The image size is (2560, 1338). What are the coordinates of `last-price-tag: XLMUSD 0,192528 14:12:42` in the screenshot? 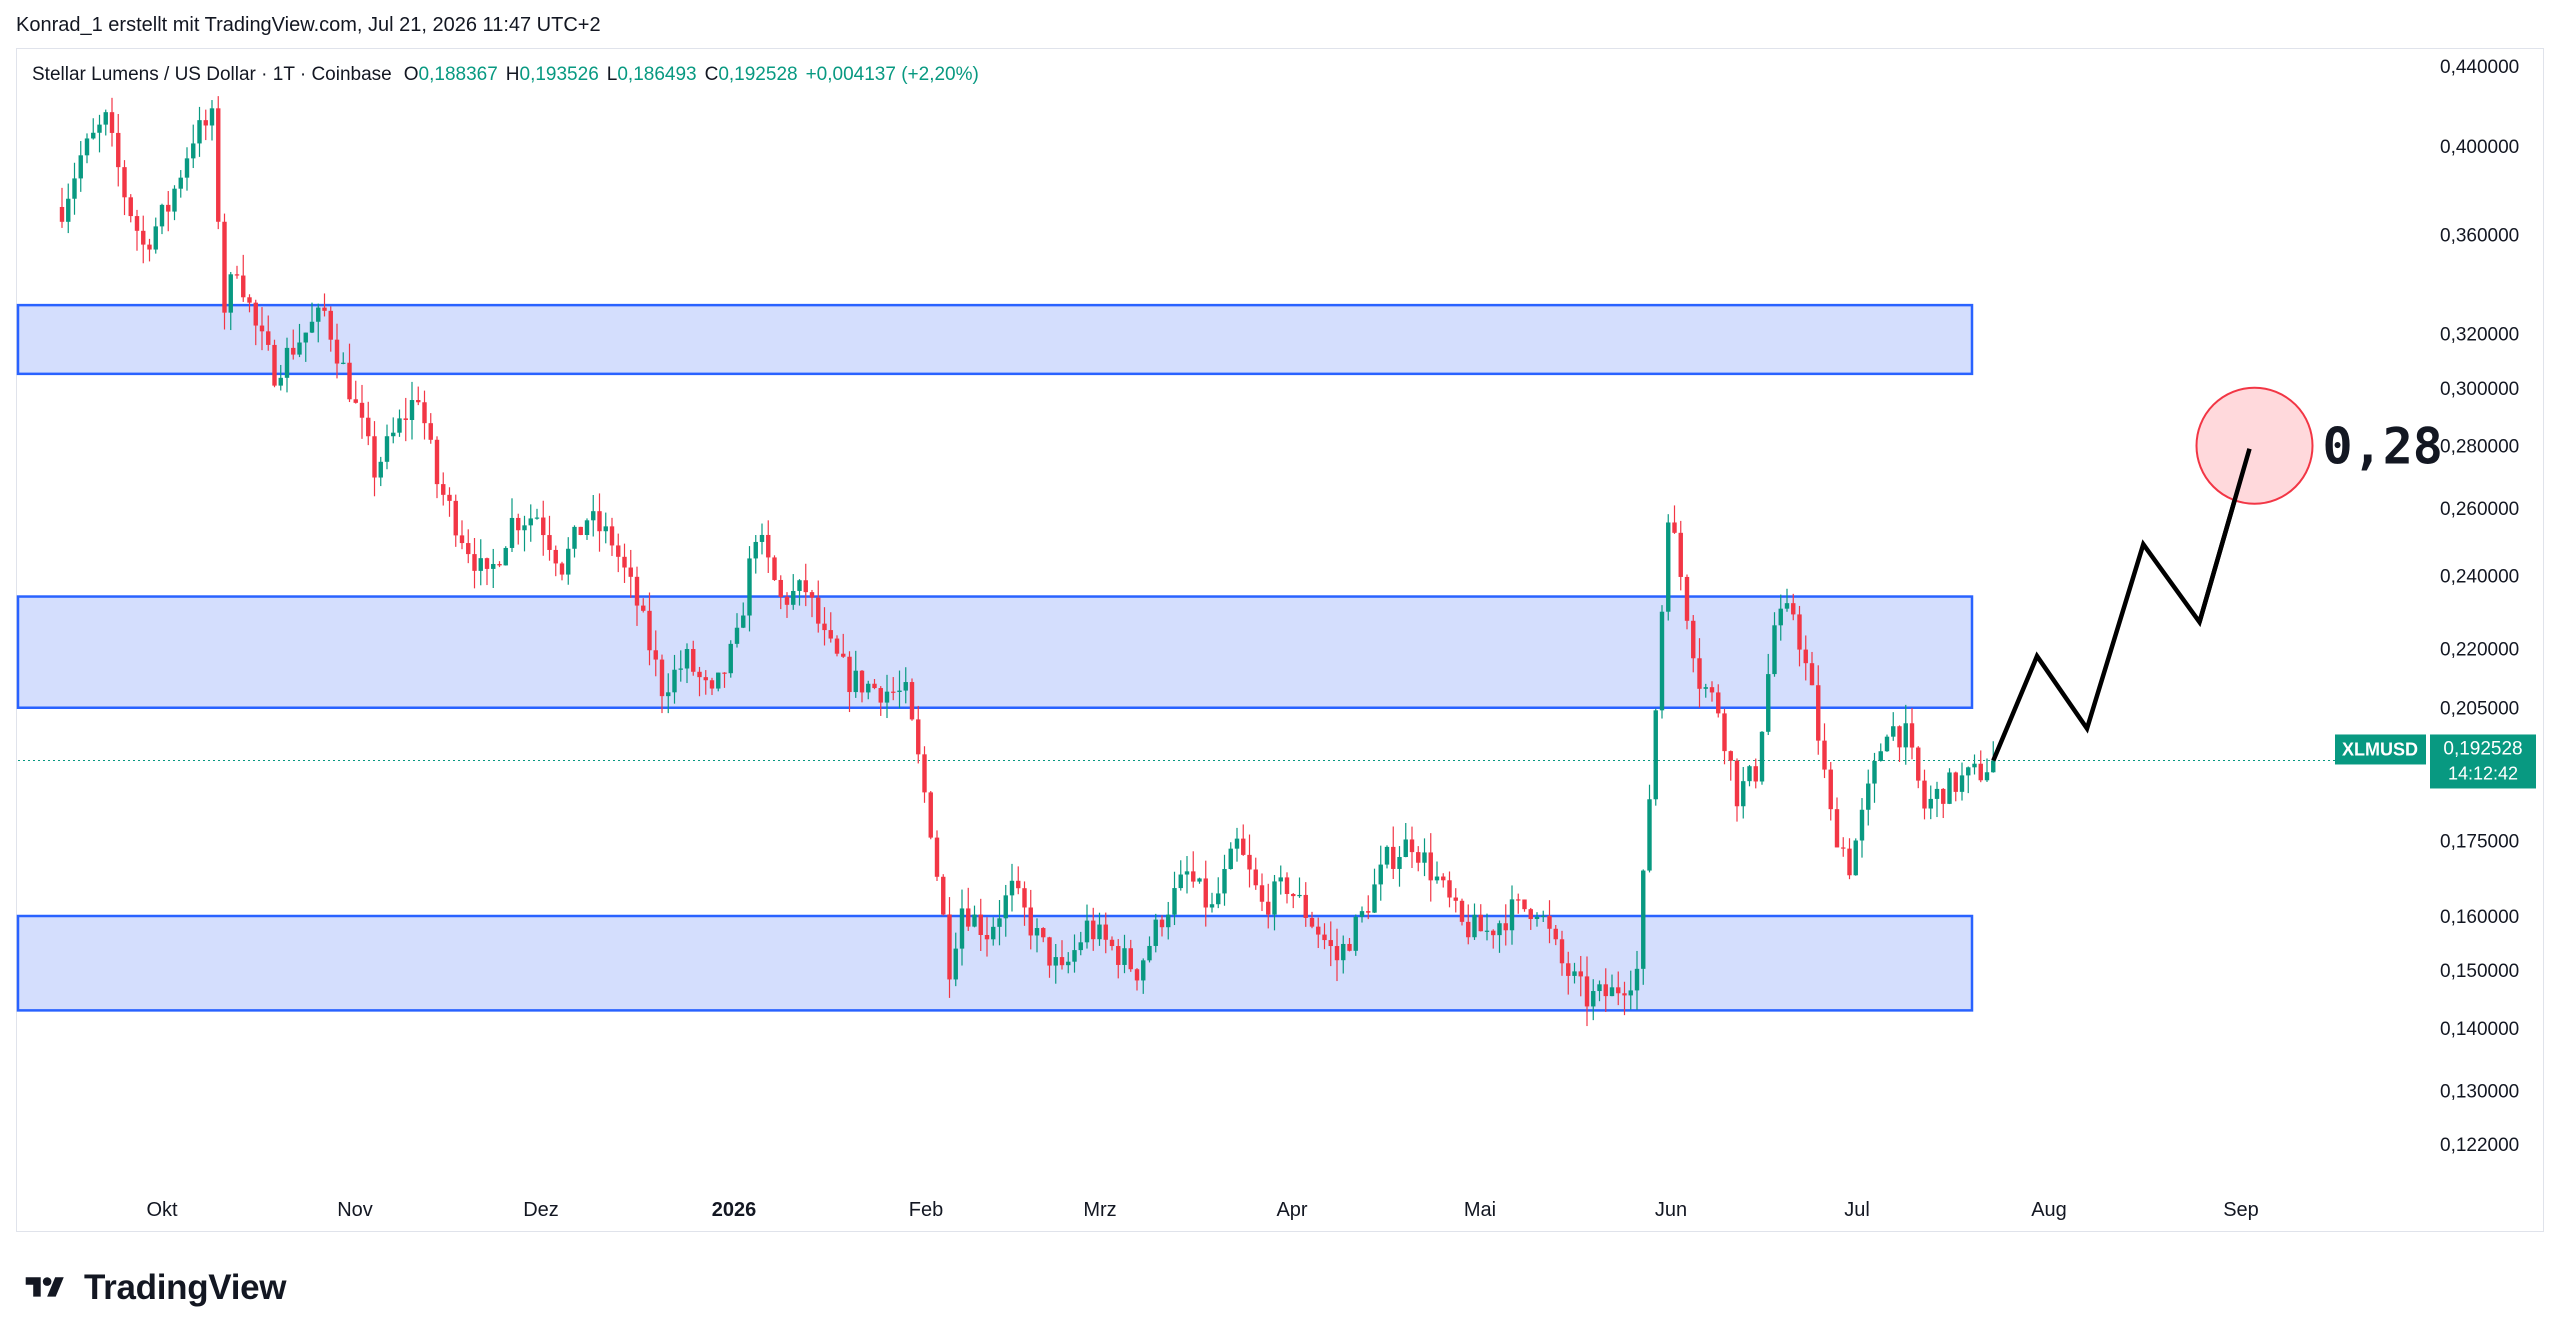 It's located at (2435, 761).